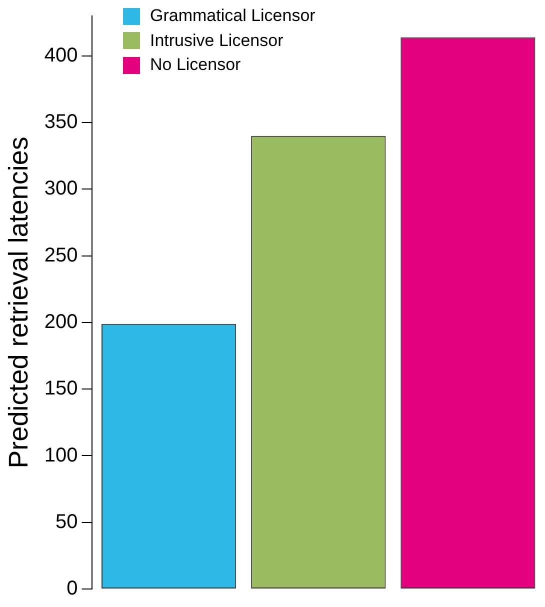 The height and width of the screenshot is (607, 545). What do you see at coordinates (61, 122) in the screenshot?
I see `y-tick-label: 350` at bounding box center [61, 122].